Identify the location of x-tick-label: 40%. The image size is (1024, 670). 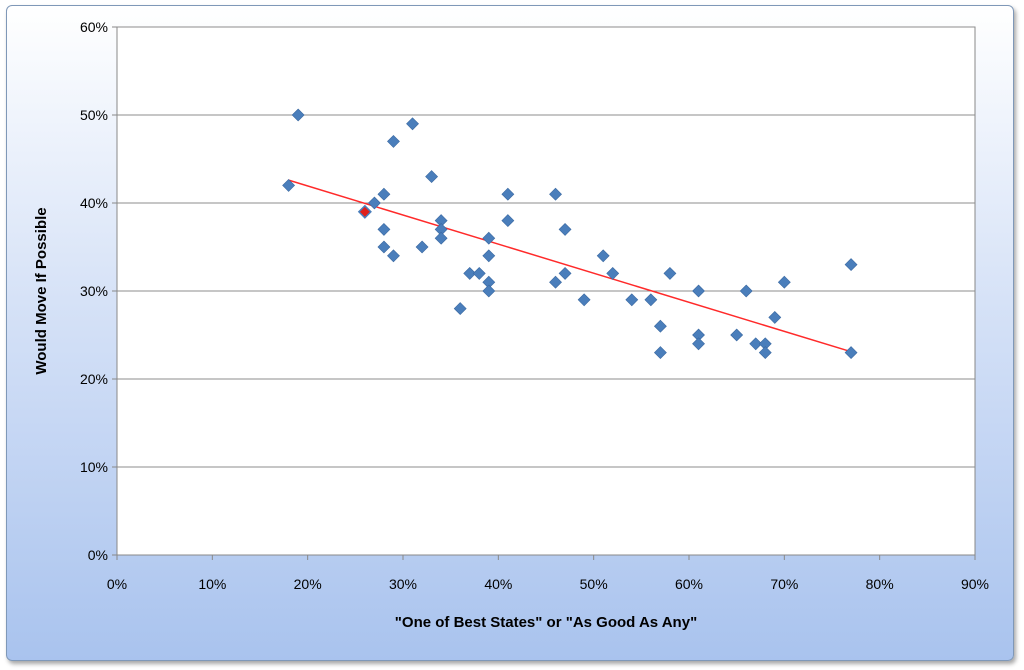
(498, 584).